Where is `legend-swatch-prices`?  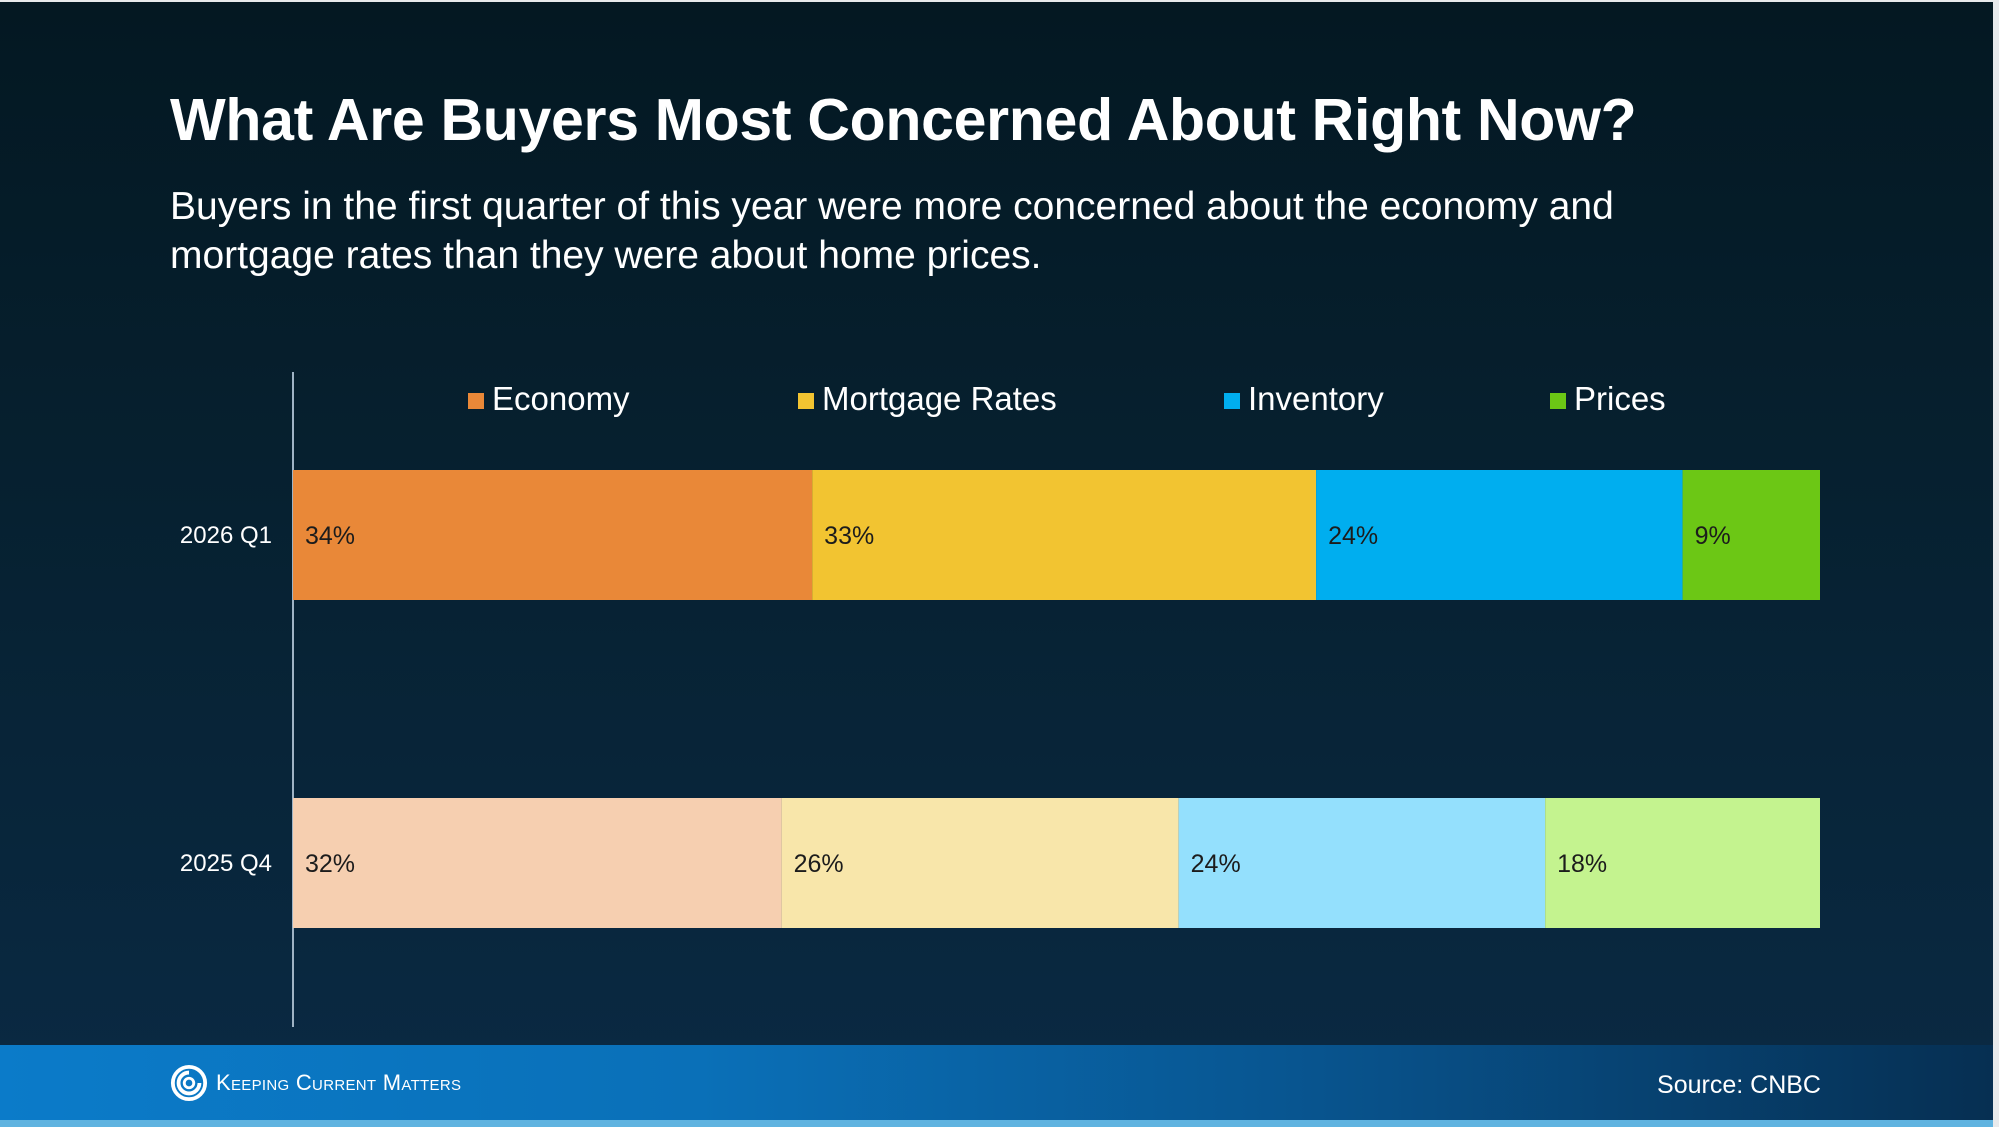 legend-swatch-prices is located at coordinates (1558, 401).